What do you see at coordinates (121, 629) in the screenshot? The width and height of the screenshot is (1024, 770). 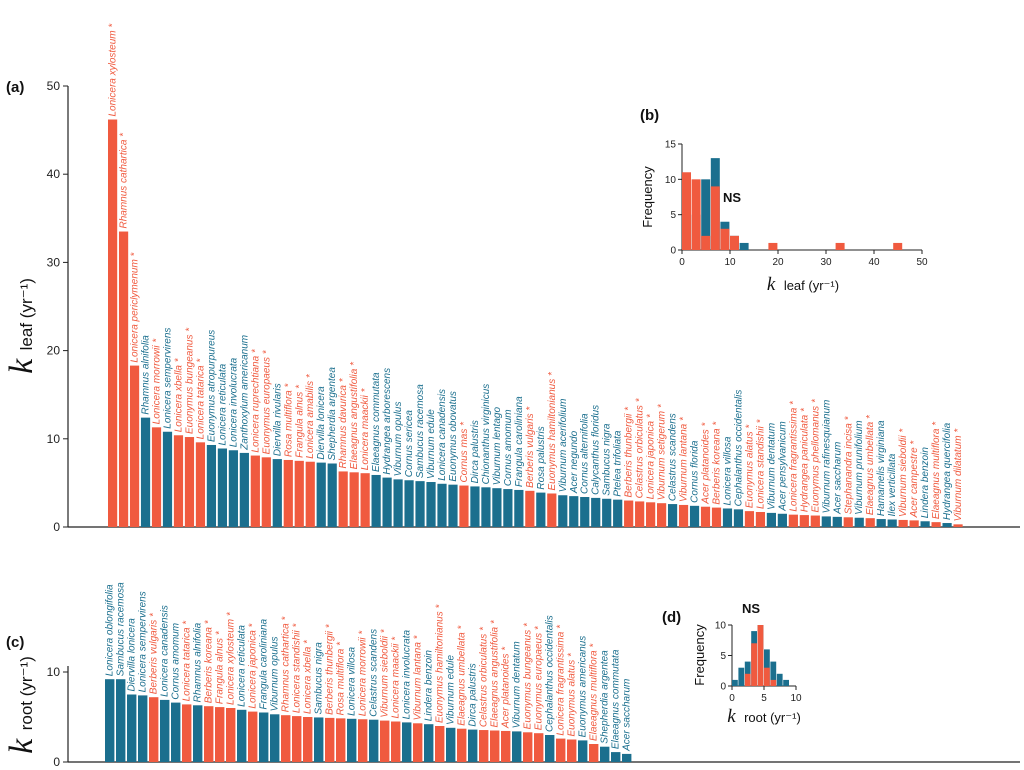 I see `bar-label: Sambucus racemosa` at bounding box center [121, 629].